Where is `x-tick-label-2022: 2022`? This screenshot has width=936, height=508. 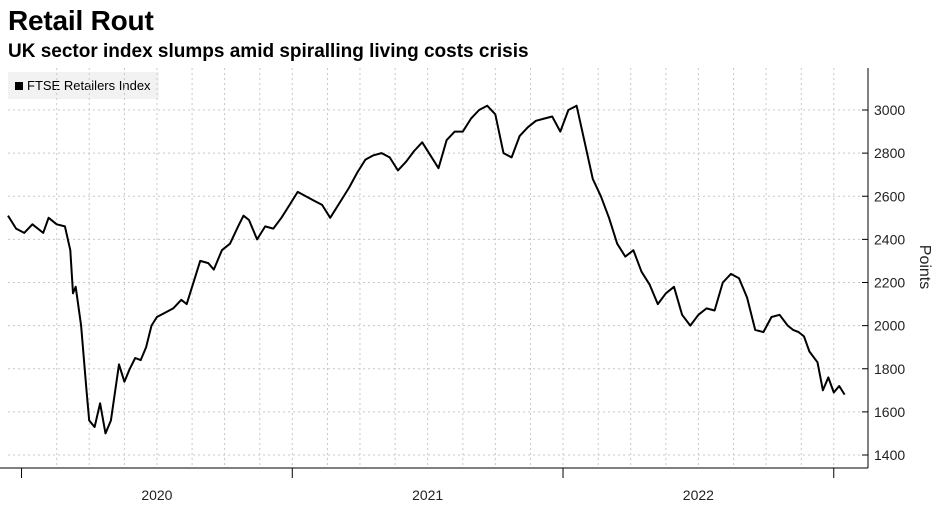
x-tick-label-2022: 2022 is located at coordinates (698, 495).